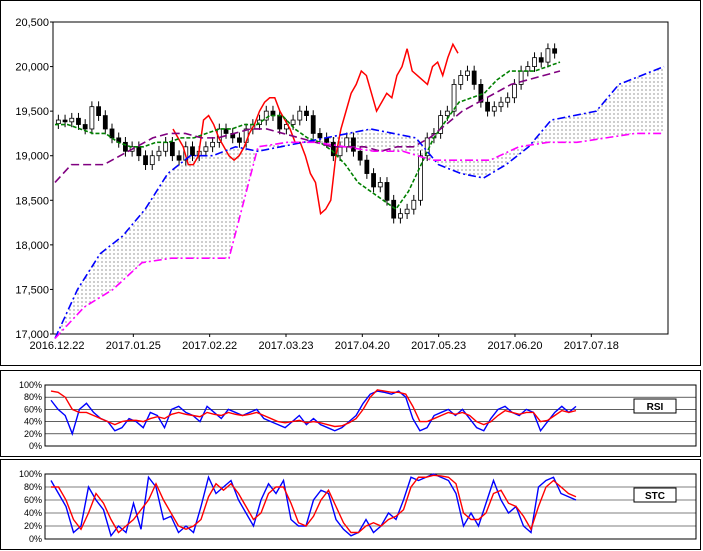  I want to click on stc-frame, so click(370, 506).